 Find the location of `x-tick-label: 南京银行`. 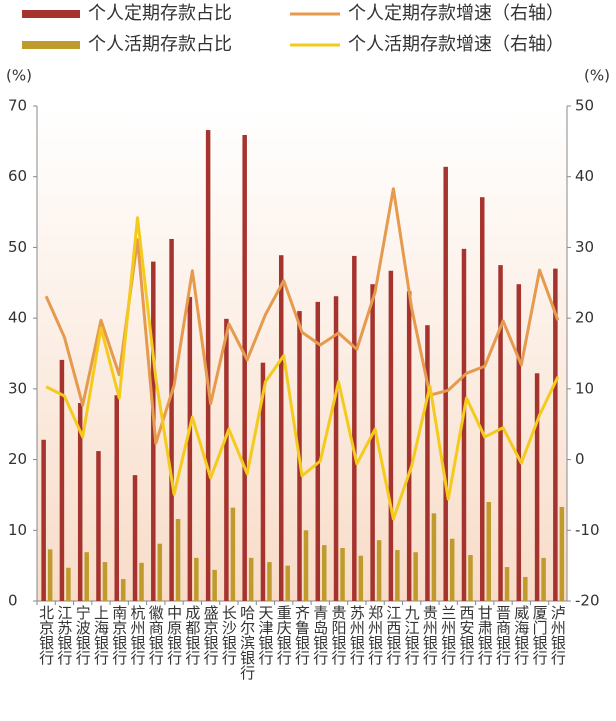

x-tick-label: 南京银行 is located at coordinates (119, 635).